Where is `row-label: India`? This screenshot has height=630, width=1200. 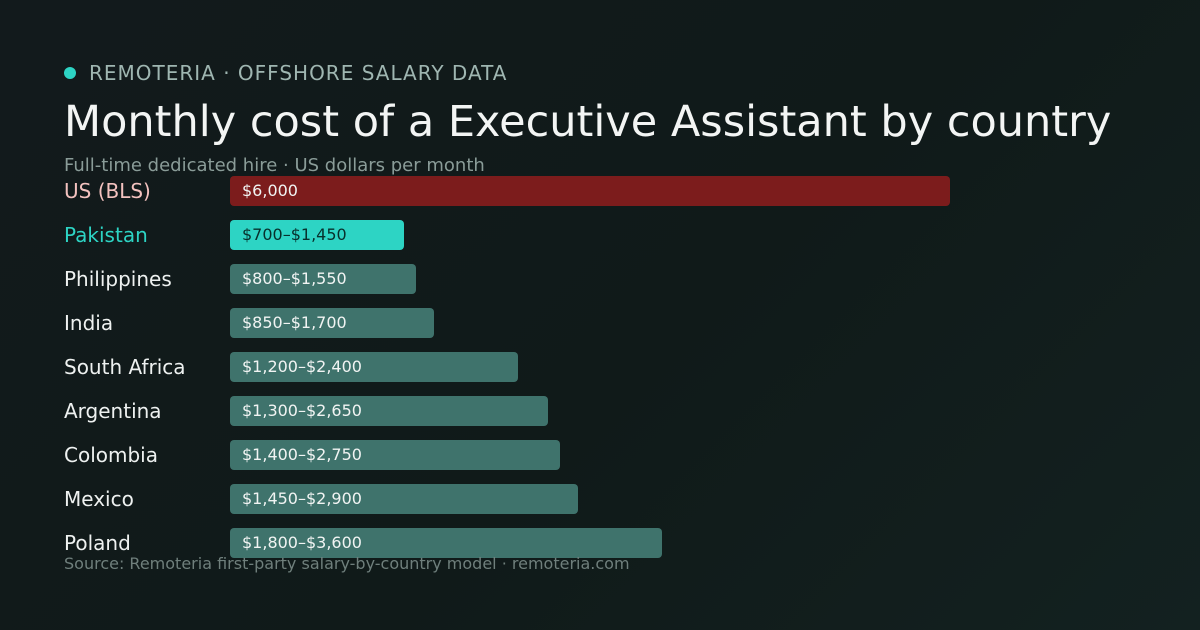
row-label: India is located at coordinates (89, 323).